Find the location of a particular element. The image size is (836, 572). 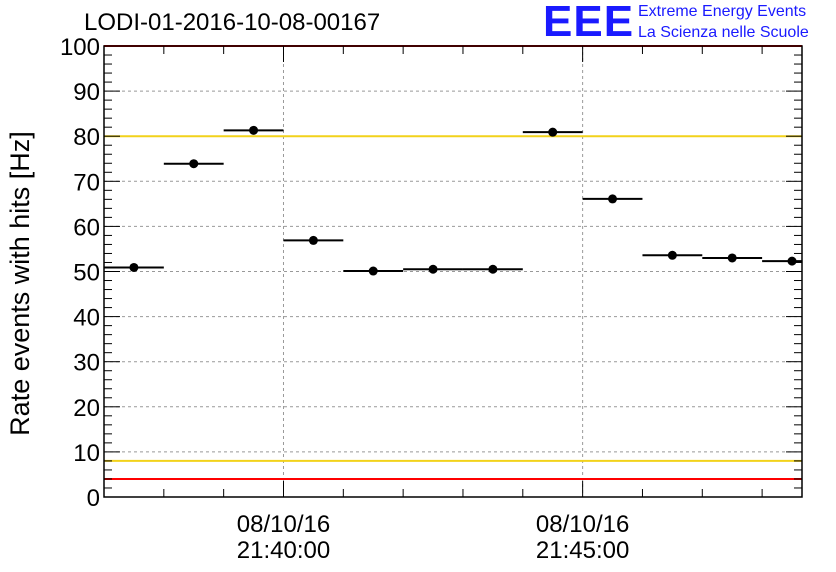

y-tick-label: 70 is located at coordinates (86, 182).